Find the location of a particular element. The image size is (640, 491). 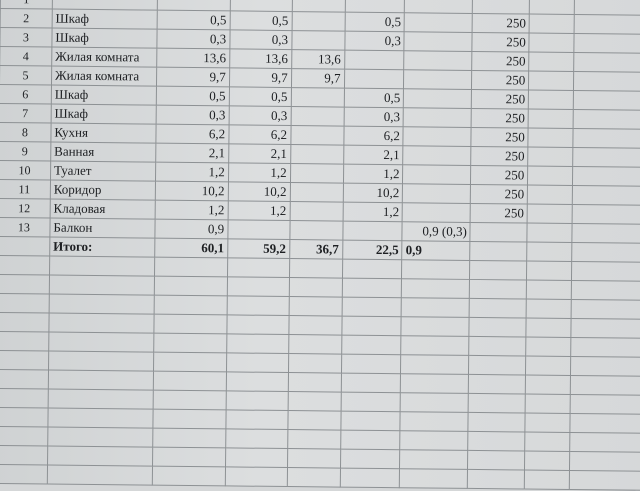

total-cell: 0,9 is located at coordinates (436, 250).